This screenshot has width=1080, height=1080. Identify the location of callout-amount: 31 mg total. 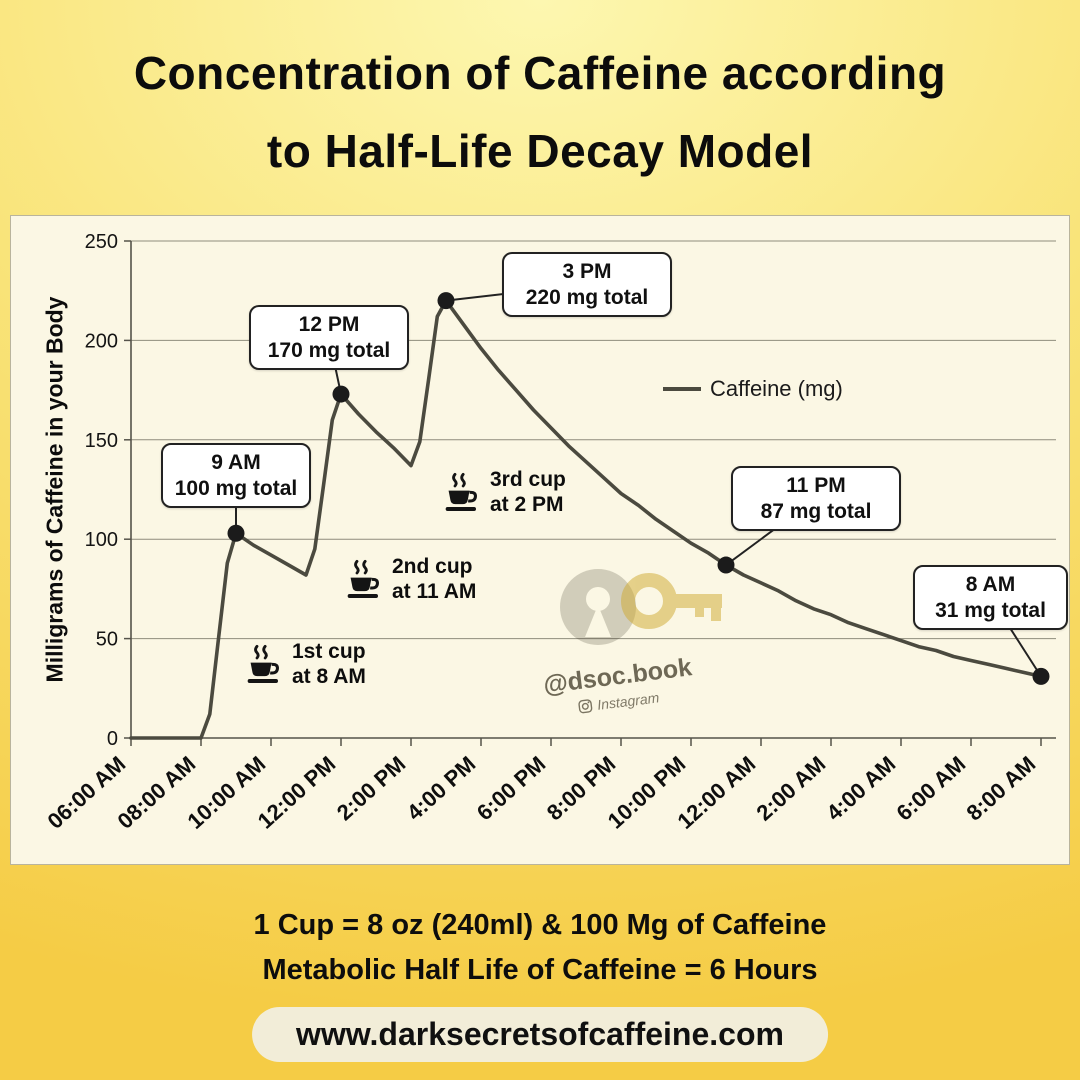
(990, 610).